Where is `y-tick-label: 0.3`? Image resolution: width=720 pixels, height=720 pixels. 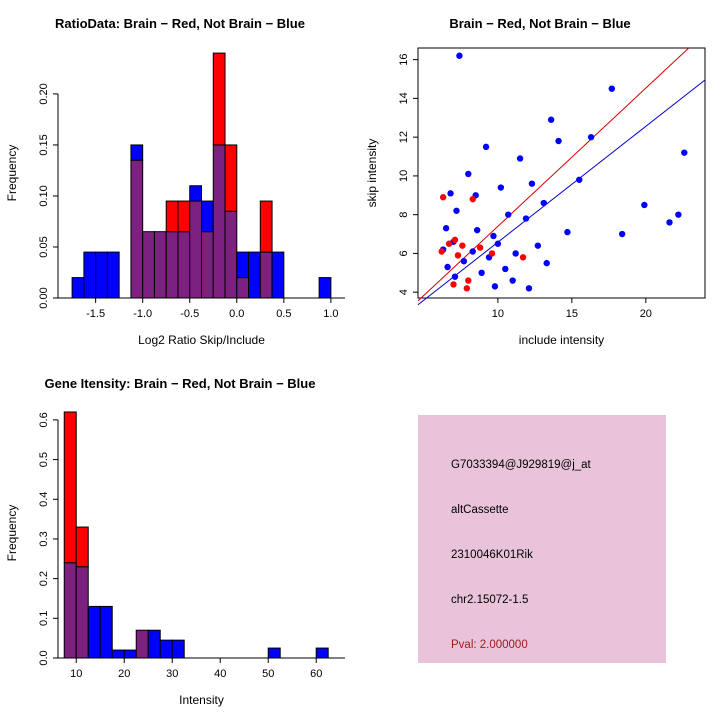
y-tick-label: 0.3 is located at coordinates (44, 538).